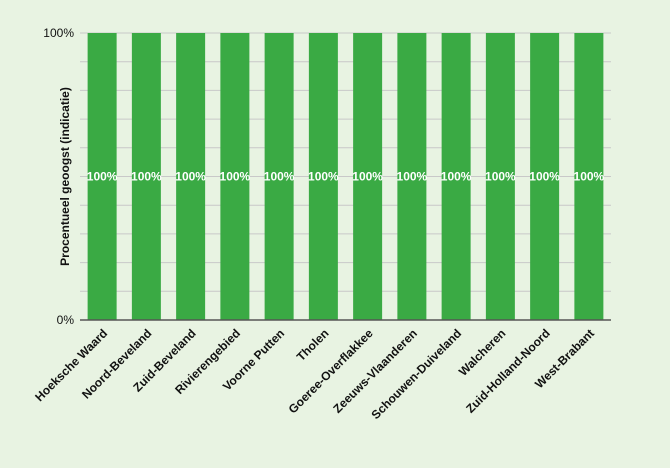 The width and height of the screenshot is (670, 468). I want to click on y-tick-label: 0%, so click(66, 320).